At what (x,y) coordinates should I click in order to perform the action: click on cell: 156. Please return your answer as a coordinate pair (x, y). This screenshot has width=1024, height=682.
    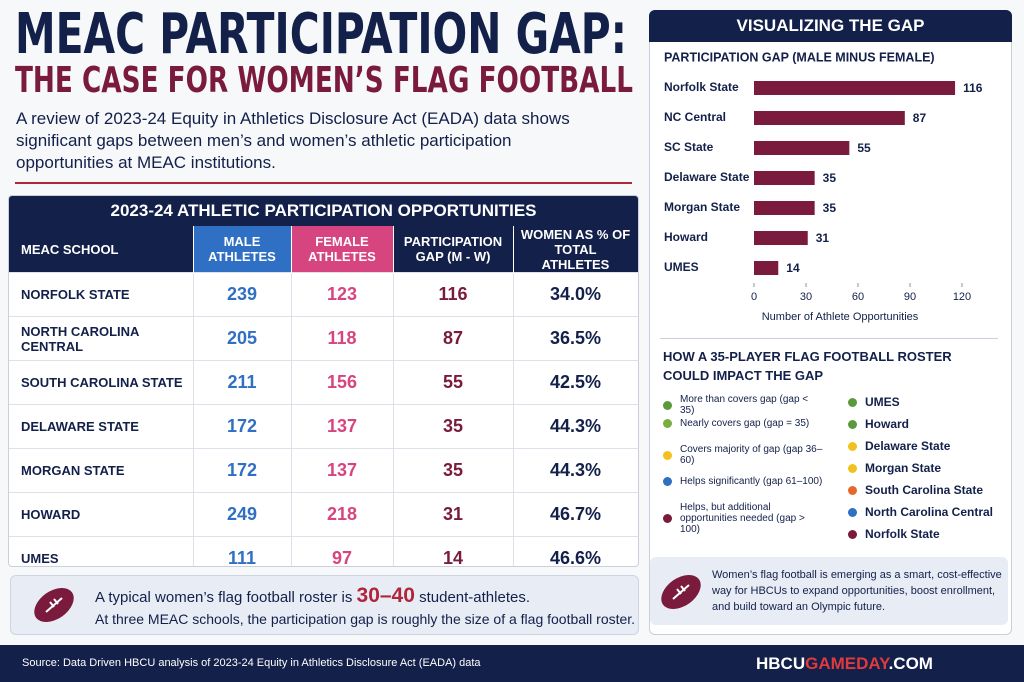
    Looking at the image, I should click on (342, 382).